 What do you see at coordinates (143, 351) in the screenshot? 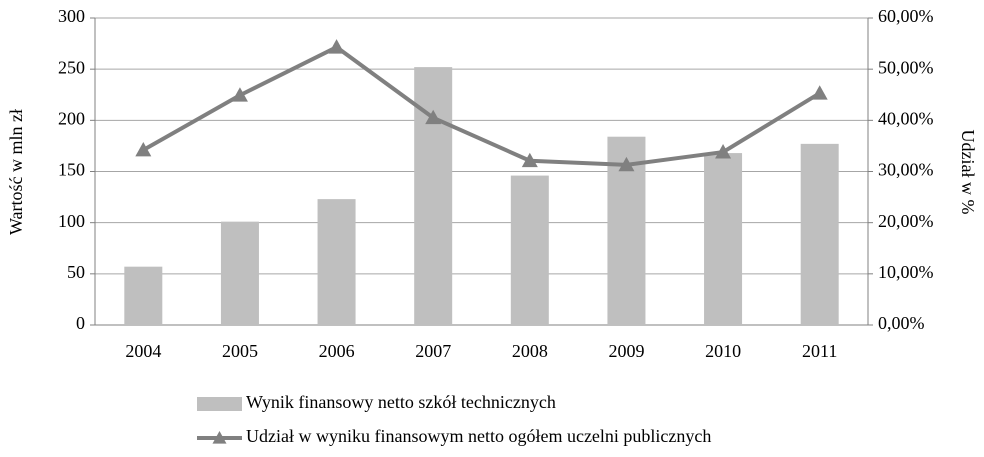
I see `x-tick-label: 2004` at bounding box center [143, 351].